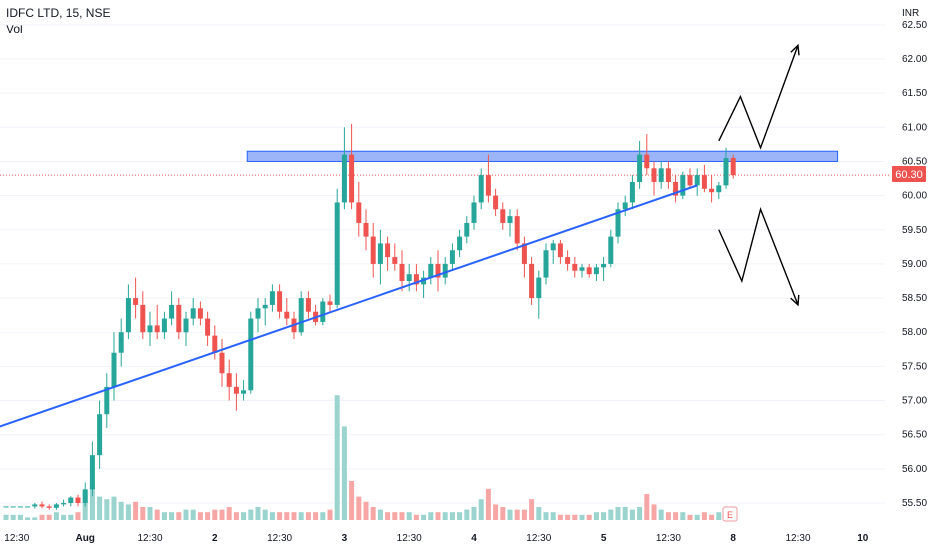 This screenshot has width=932, height=550. What do you see at coordinates (474, 538) in the screenshot?
I see `x-tick-label: 4` at bounding box center [474, 538].